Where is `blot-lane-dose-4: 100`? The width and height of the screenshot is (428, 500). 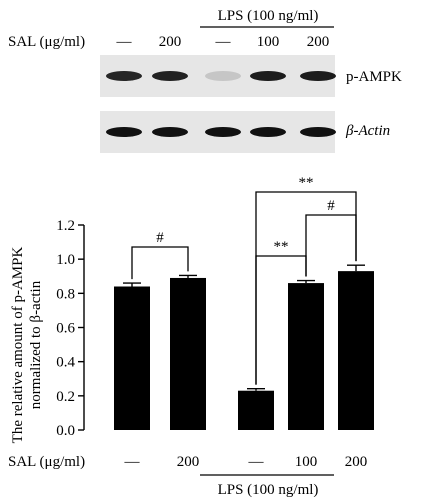 blot-lane-dose-4: 100 is located at coordinates (268, 42).